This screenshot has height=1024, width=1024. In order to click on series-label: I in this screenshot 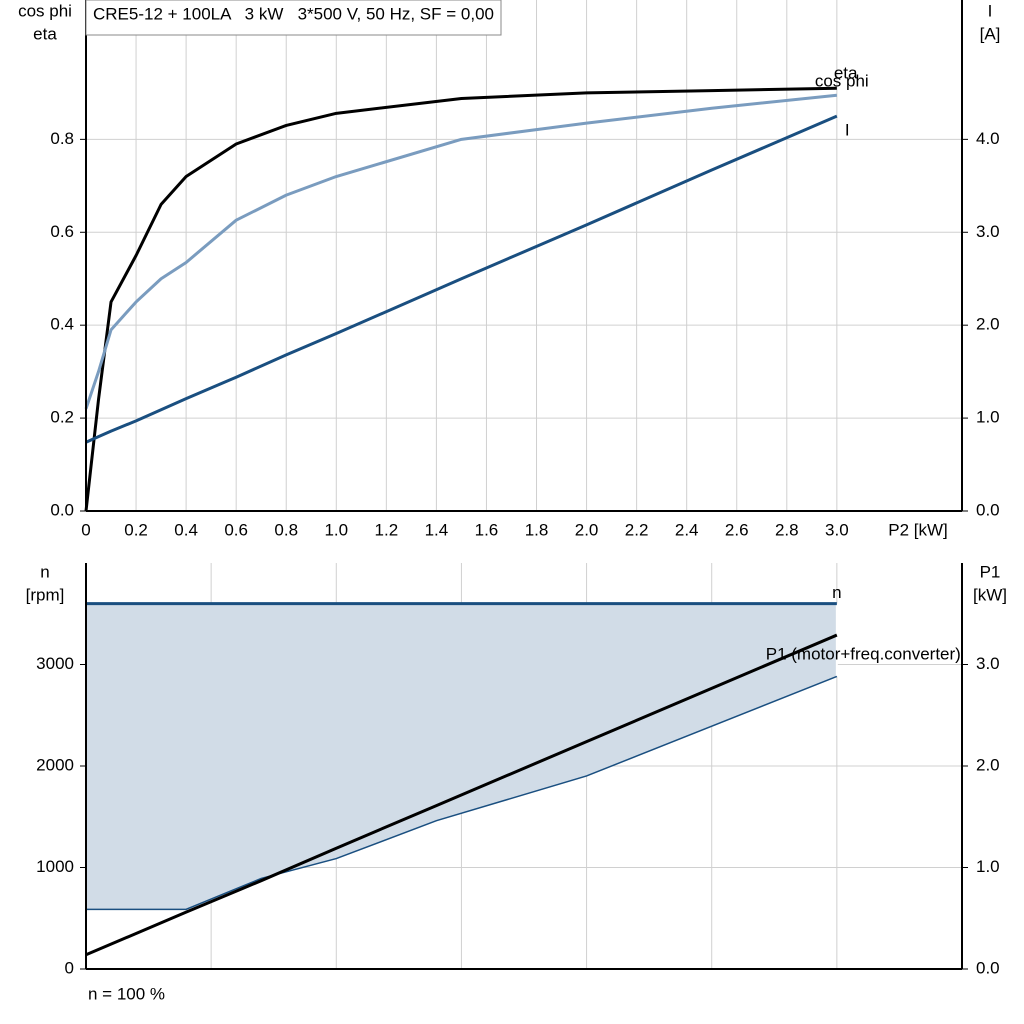, I will do `click(847, 130)`.